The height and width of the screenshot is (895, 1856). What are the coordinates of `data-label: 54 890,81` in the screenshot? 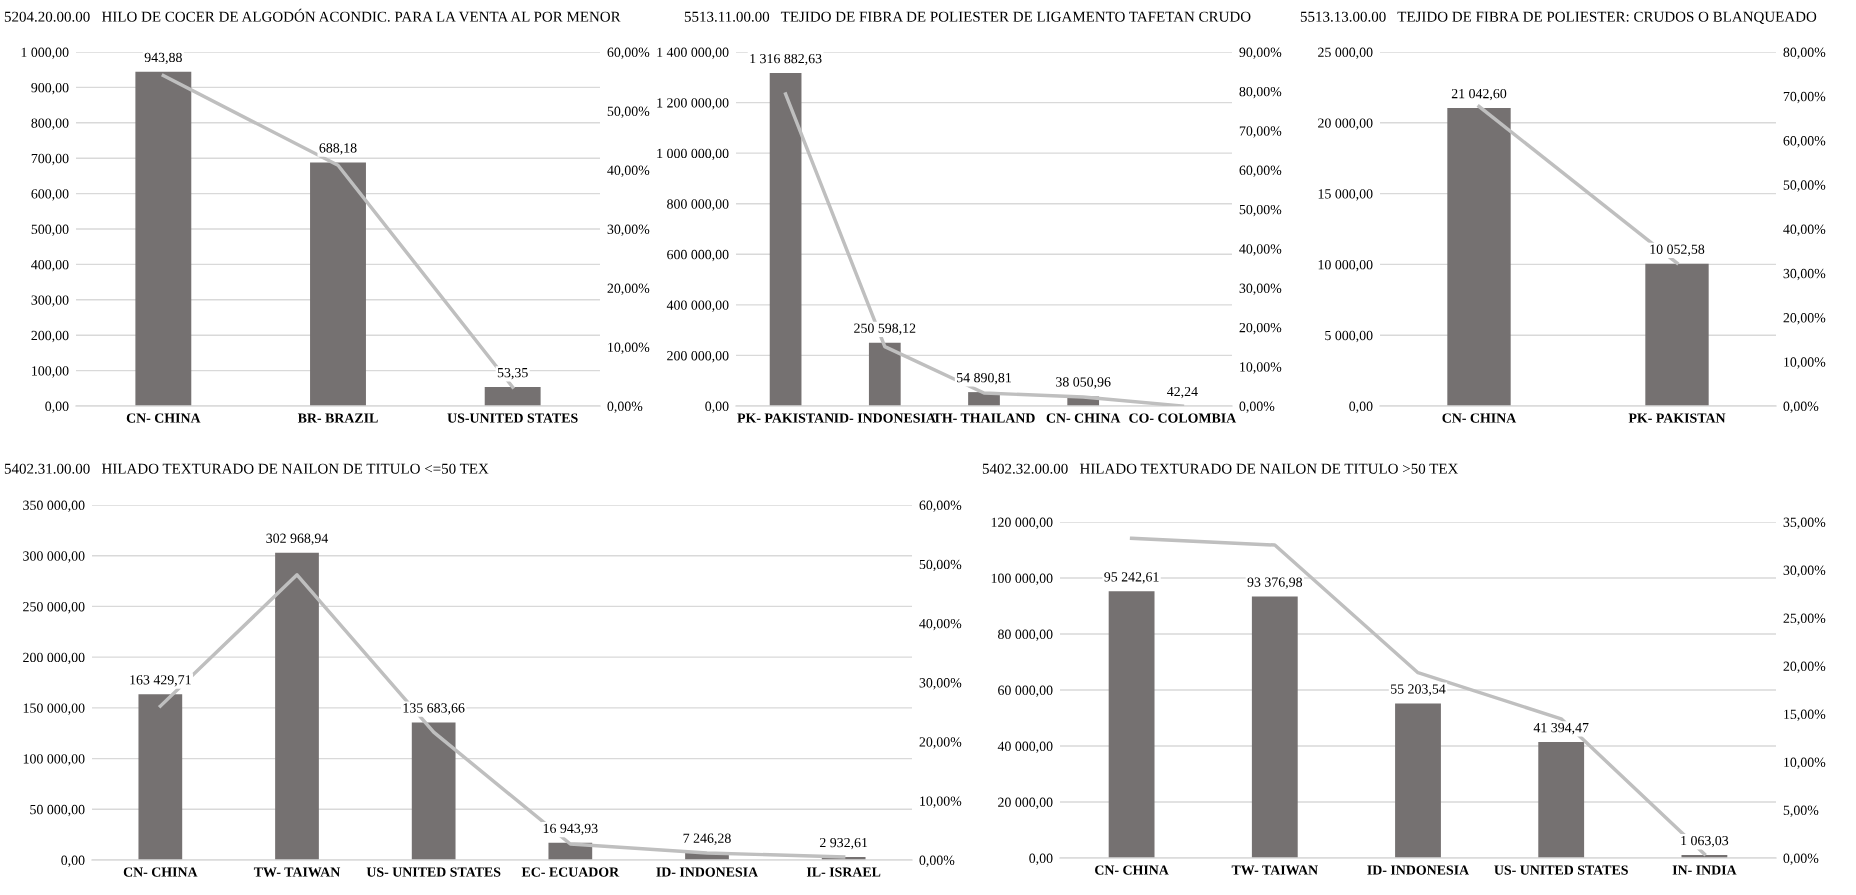 It's located at (984, 378).